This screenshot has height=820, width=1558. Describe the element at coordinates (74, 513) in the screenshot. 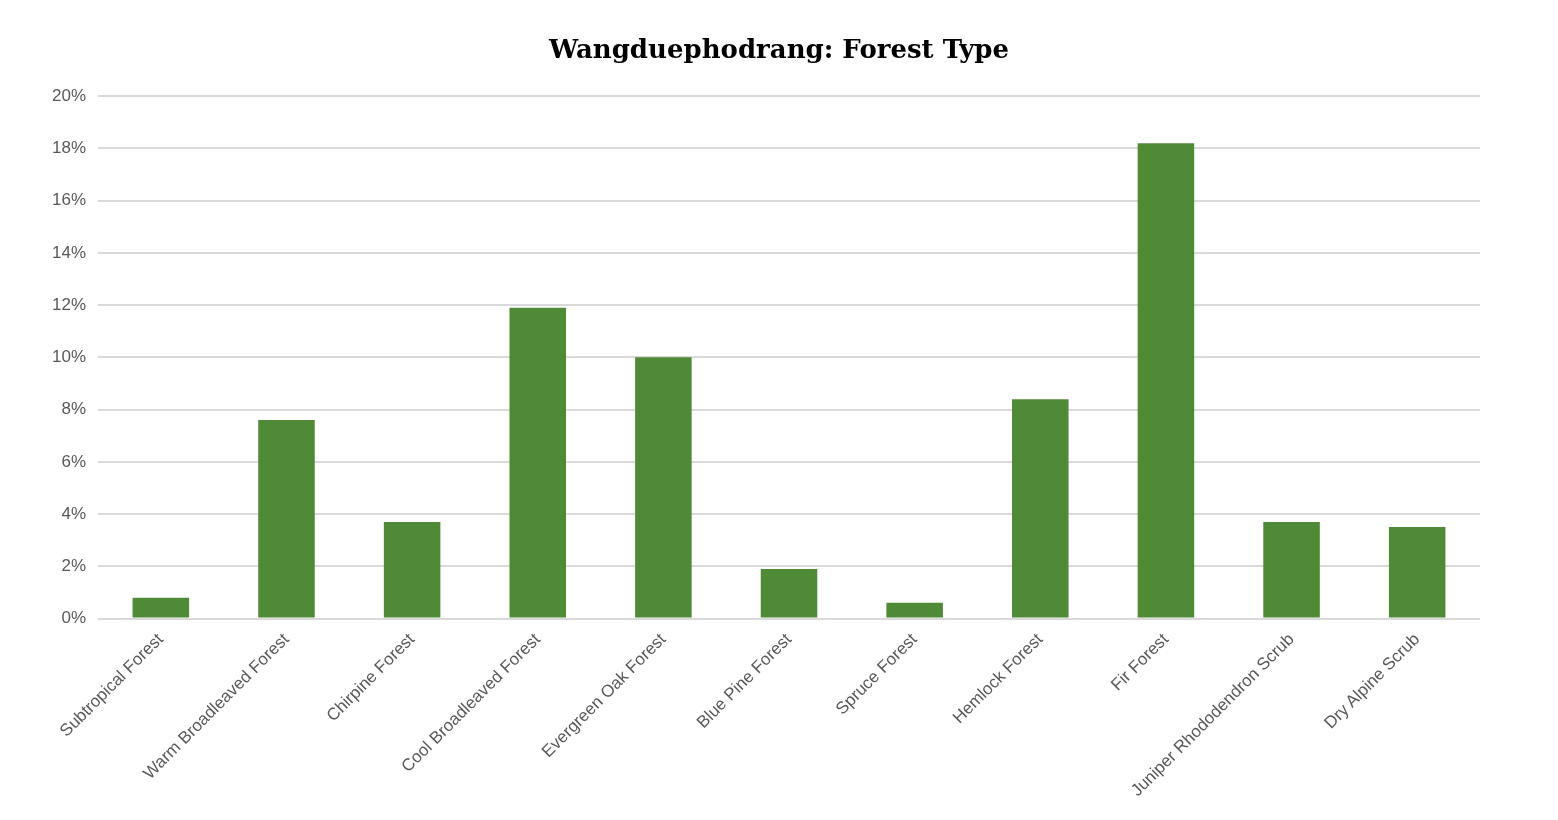

I see `y-tick-label: 4%` at that location.